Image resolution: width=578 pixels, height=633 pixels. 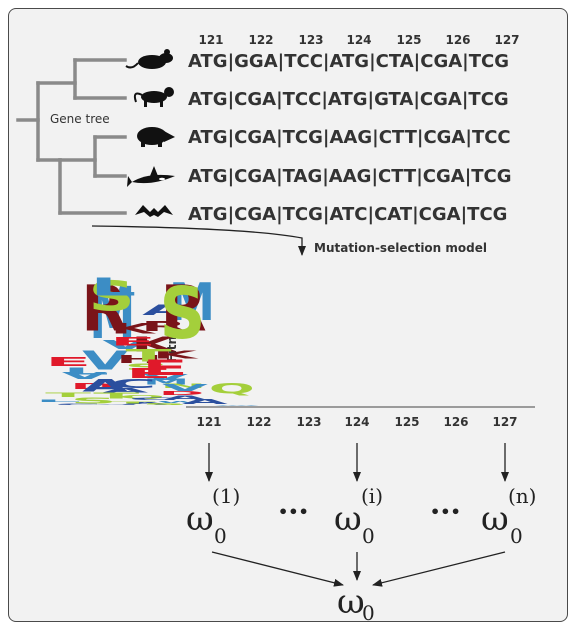 What do you see at coordinates (260, 40) in the screenshot?
I see `codon-position-122: 122` at bounding box center [260, 40].